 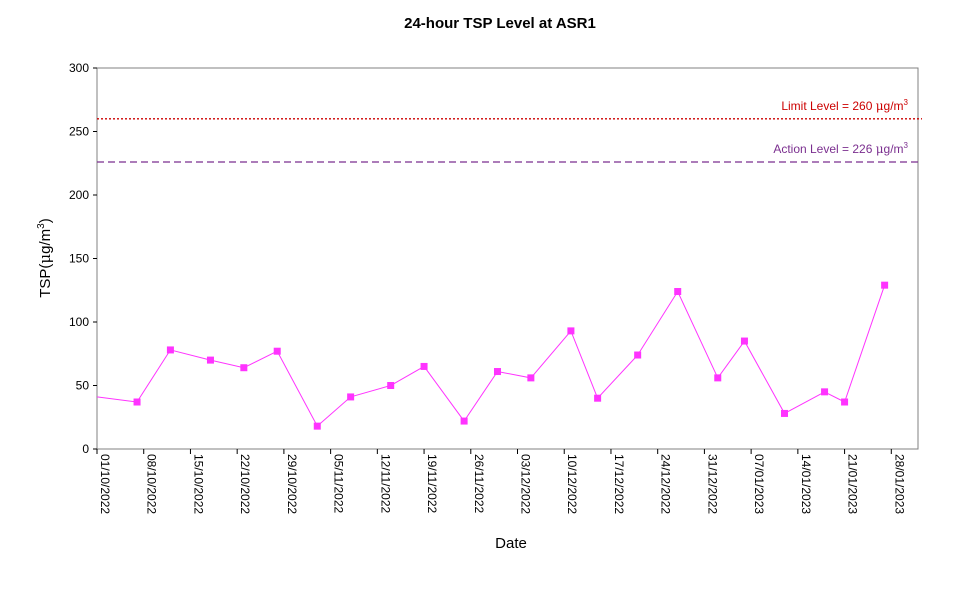 I want to click on x-axis-label: Date, so click(x=511, y=543).